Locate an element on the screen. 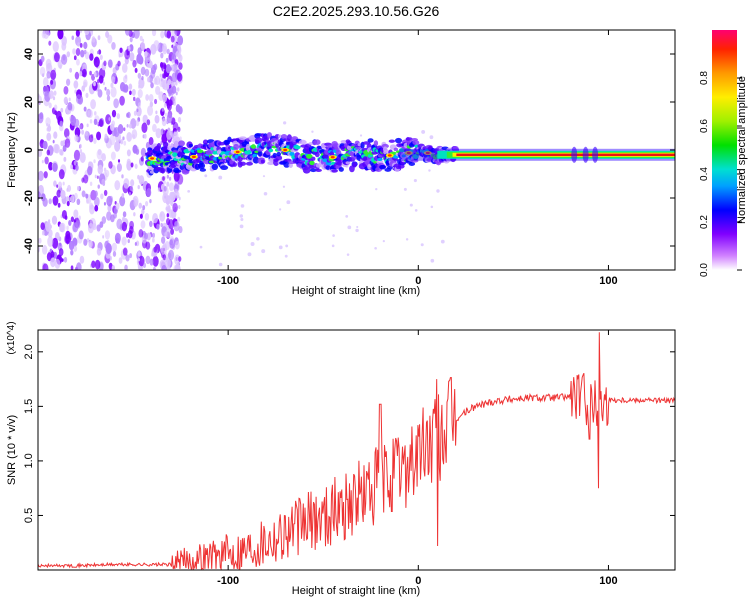 The width and height of the screenshot is (750, 605). spectrogram-xlabel: Height of straight line (km) is located at coordinates (356, 291).